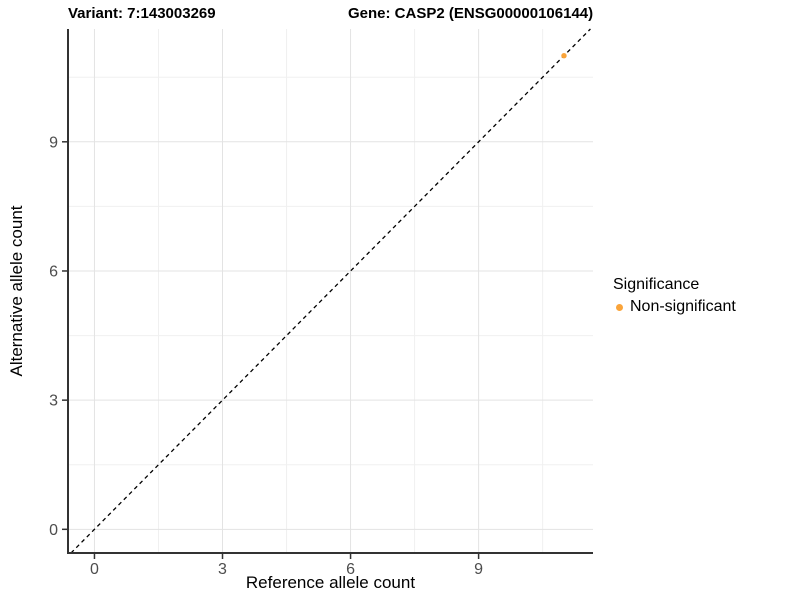 This screenshot has width=800, height=600. What do you see at coordinates (53, 142) in the screenshot?
I see `y-tick-label: 9` at bounding box center [53, 142].